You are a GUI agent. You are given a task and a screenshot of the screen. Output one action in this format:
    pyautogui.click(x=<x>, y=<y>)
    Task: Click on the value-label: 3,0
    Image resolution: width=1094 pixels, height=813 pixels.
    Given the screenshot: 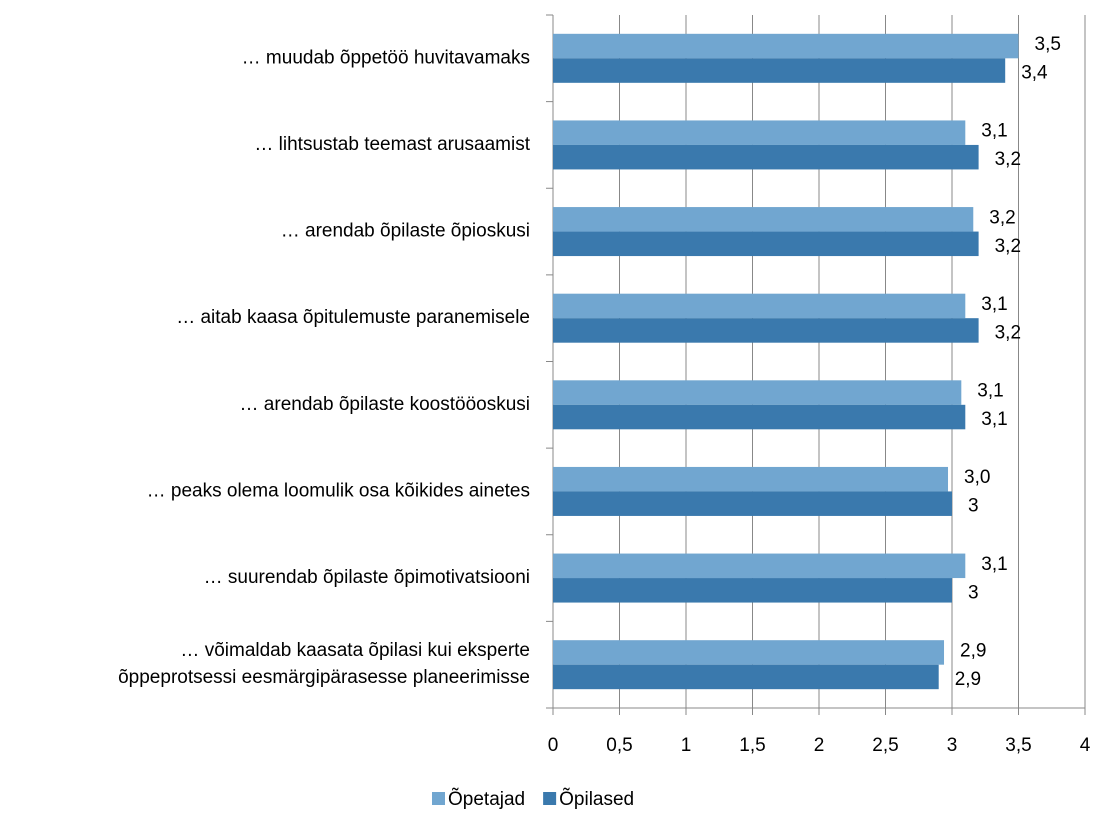 What is the action you would take?
    pyautogui.click(x=977, y=477)
    